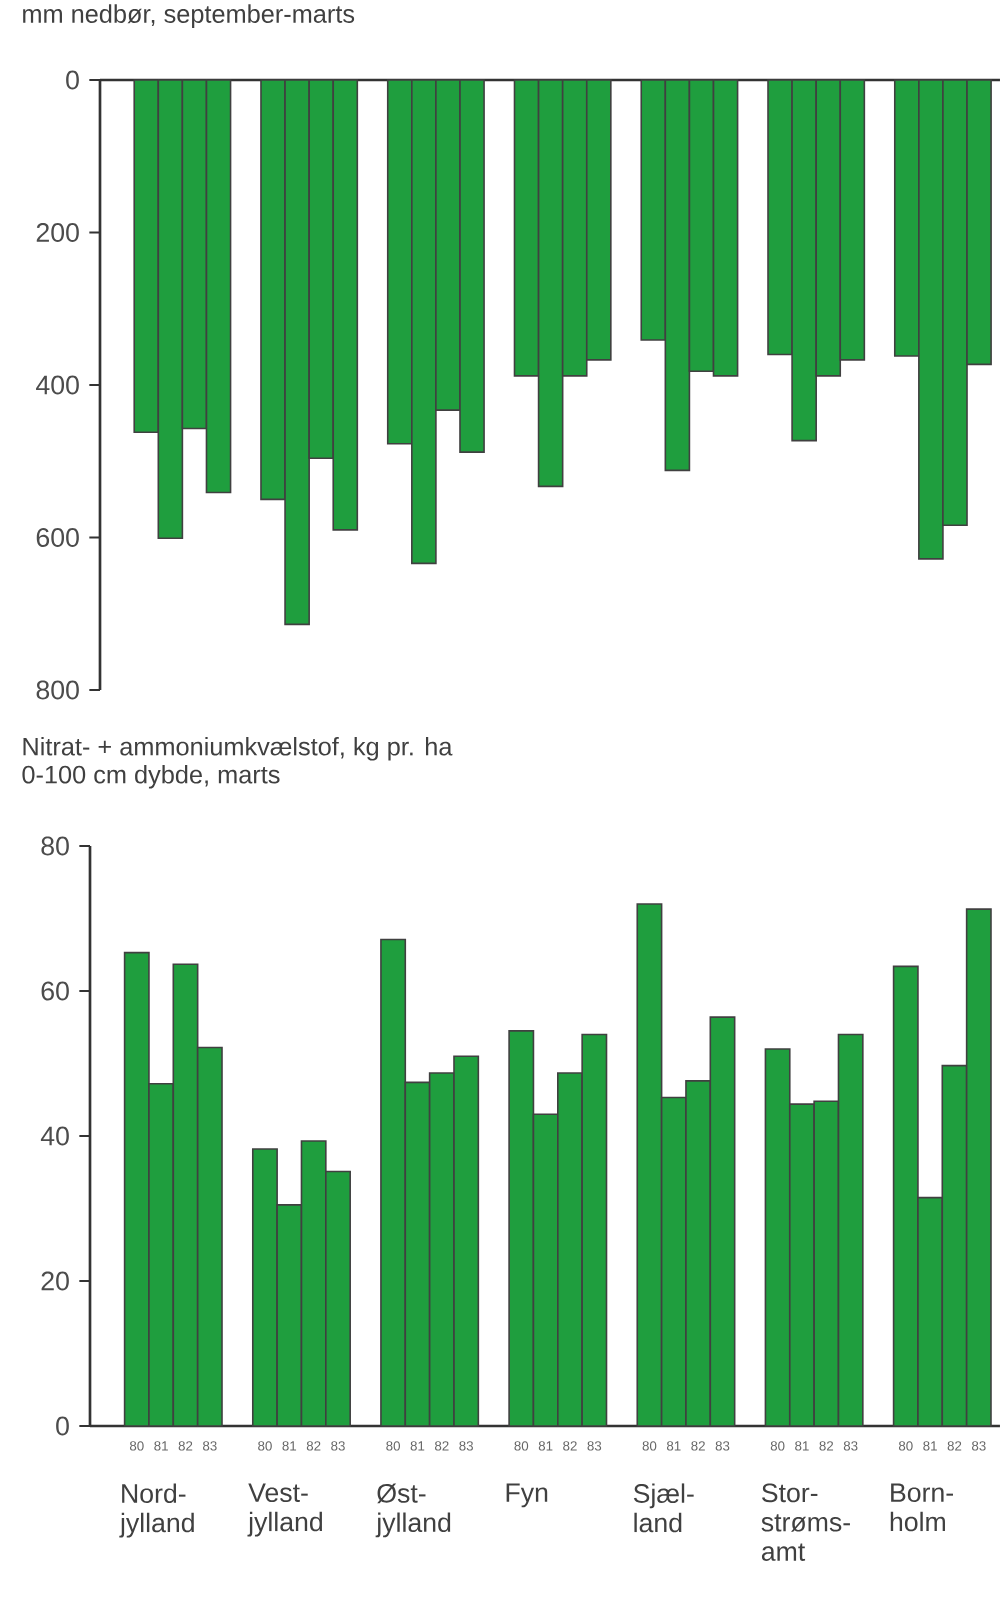 The width and height of the screenshot is (1004, 1606). What do you see at coordinates (285, 1510) in the screenshot?
I see `x-tick-label: Vest-jylland` at bounding box center [285, 1510].